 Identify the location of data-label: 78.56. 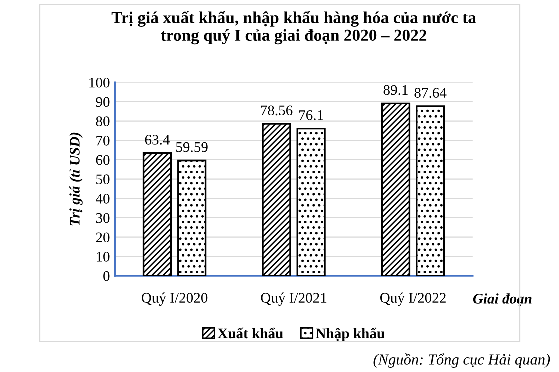
(277, 111).